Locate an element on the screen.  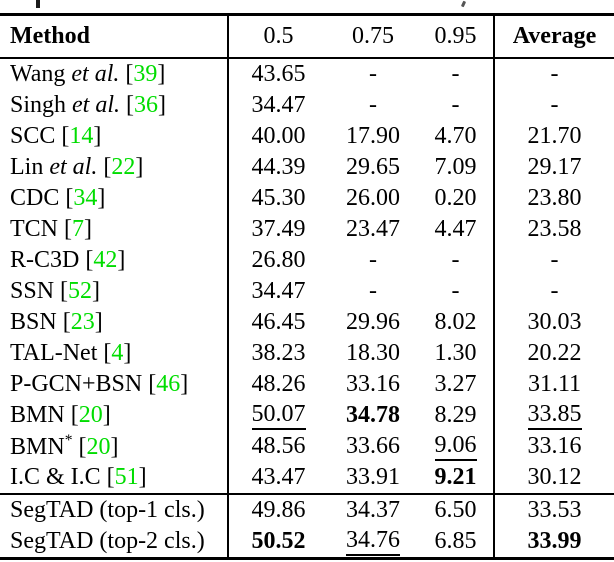
column-header-average: Average is located at coordinates (553, 36).